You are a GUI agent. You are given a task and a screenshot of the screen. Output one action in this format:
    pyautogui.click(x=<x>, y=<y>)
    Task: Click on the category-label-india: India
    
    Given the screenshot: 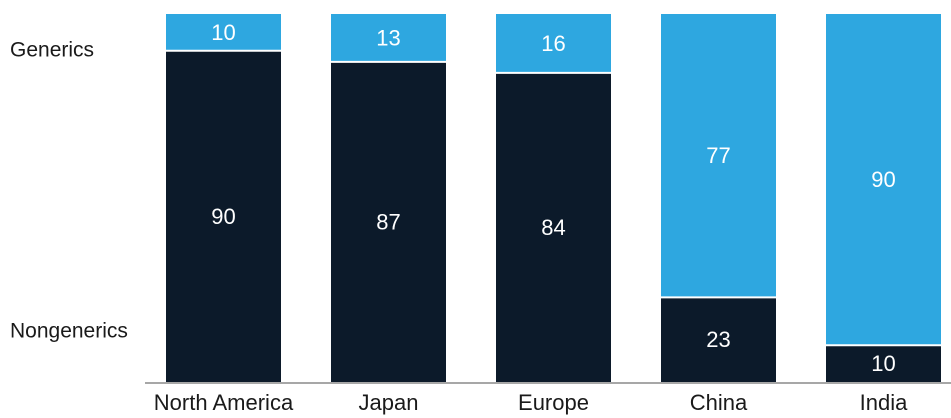 What is the action you would take?
    pyautogui.click(x=884, y=402)
    